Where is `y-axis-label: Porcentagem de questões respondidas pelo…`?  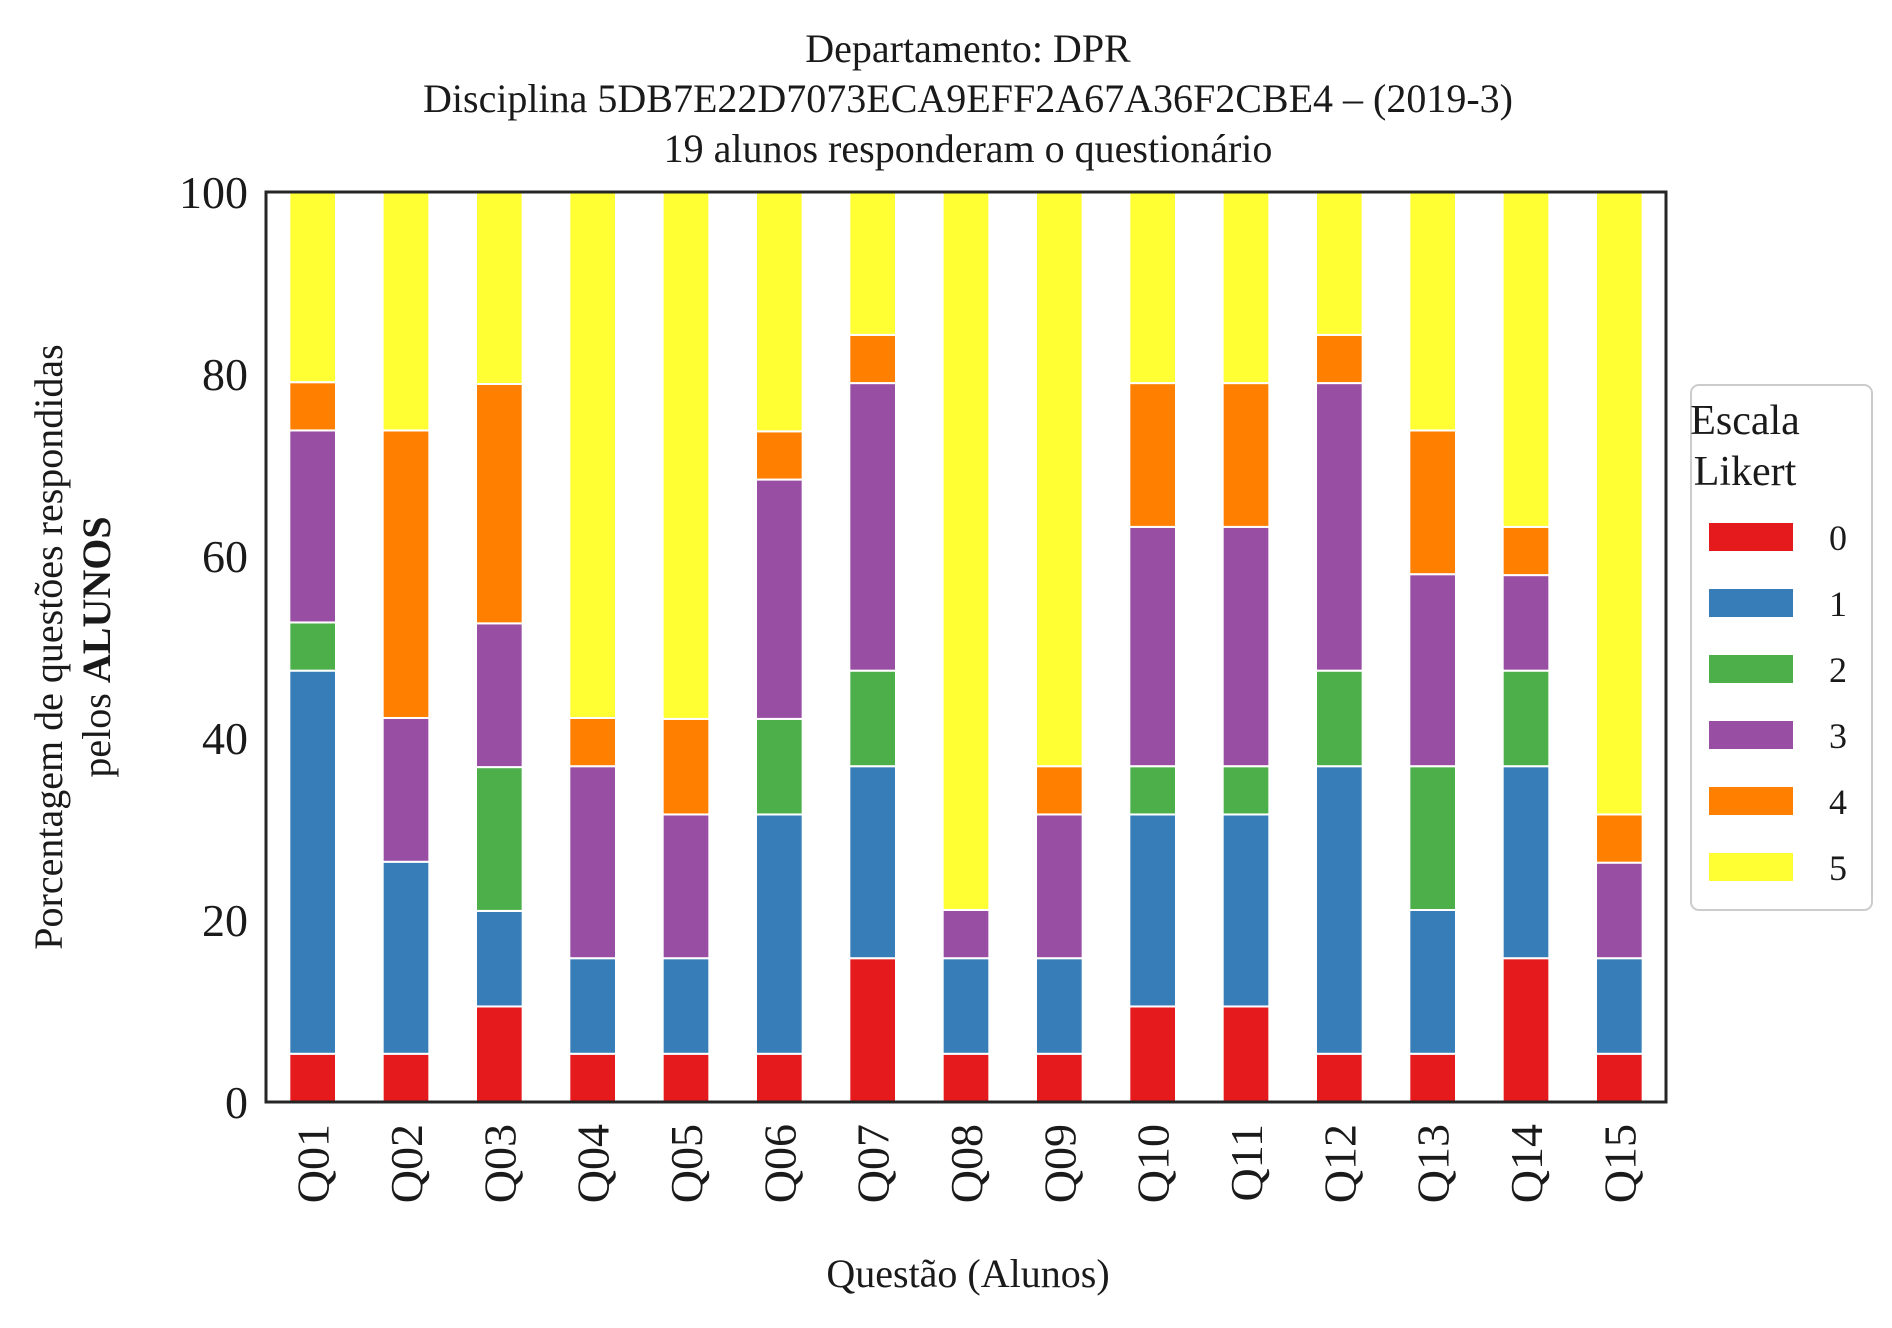
y-axis-label: Porcentagem de questões respondidas pelo… is located at coordinates (72, 646).